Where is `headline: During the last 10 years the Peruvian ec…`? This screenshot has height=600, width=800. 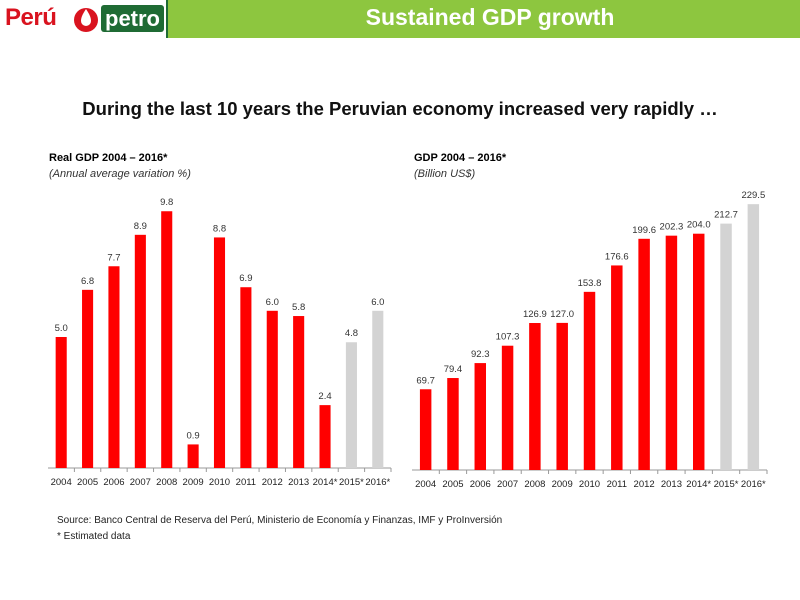 headline: During the last 10 years the Peruvian ec… is located at coordinates (400, 108).